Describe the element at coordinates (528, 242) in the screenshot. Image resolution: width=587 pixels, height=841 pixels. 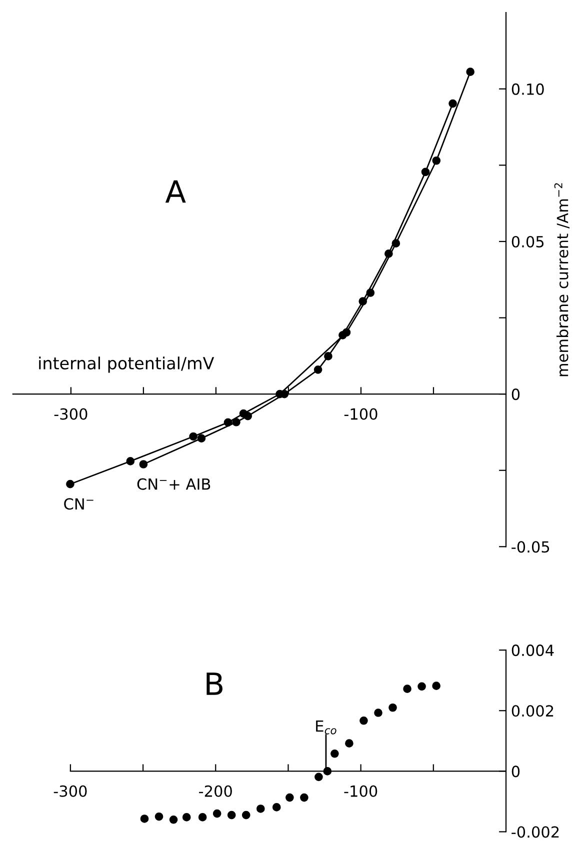
I see `y-tick-label: 0.05` at that location.